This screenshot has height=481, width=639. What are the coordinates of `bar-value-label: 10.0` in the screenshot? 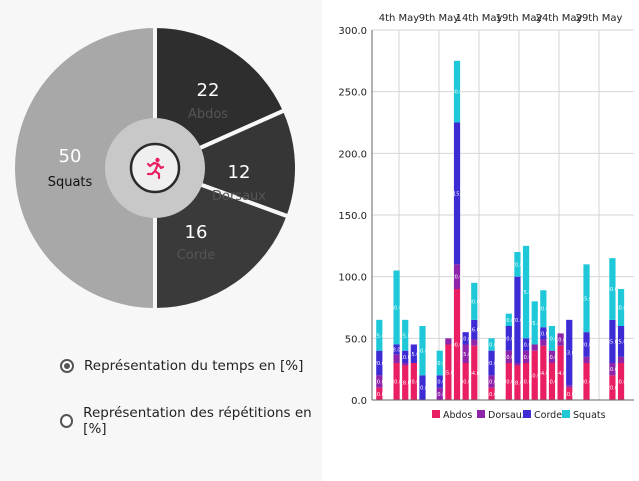 It's located at (465, 339).